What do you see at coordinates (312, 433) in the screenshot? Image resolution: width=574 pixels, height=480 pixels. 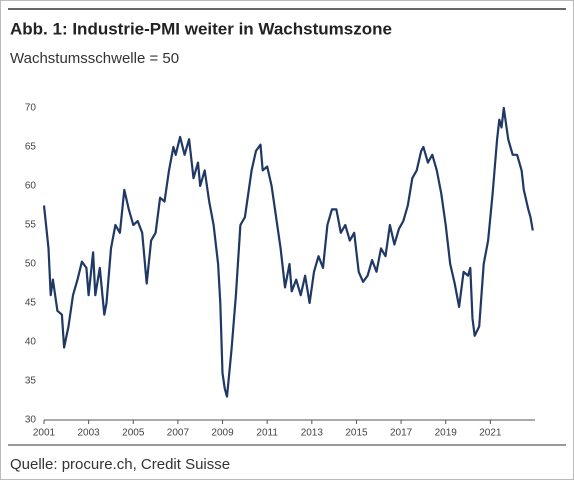 I see `x-tick-label: 2013` at bounding box center [312, 433].